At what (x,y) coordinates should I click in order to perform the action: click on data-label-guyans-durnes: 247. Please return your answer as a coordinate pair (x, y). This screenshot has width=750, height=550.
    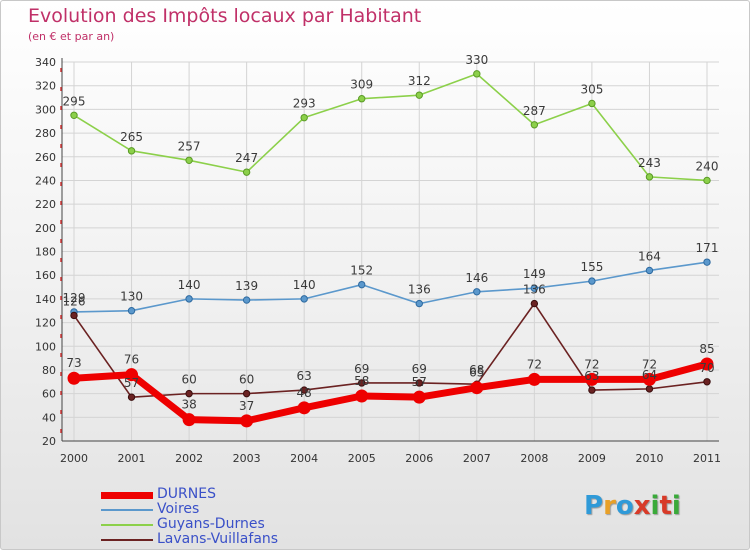
    Looking at the image, I should click on (246, 158).